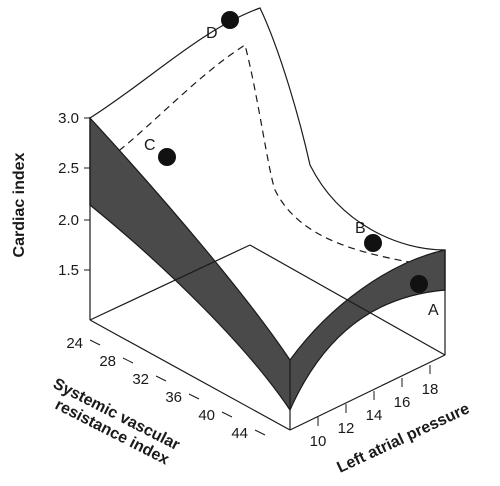 The image size is (500, 486). Describe the element at coordinates (212, 33) in the screenshot. I see `point-d-label: D` at that location.